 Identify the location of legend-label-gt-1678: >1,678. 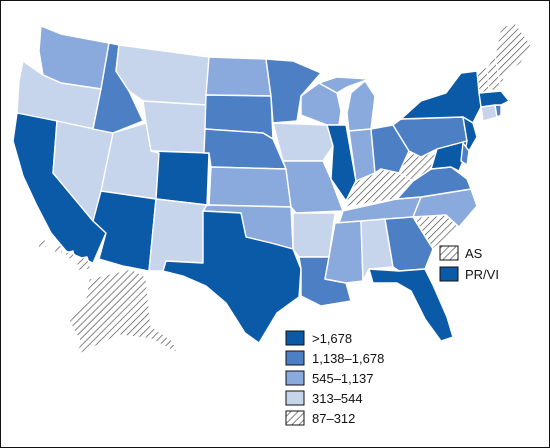
(332, 338).